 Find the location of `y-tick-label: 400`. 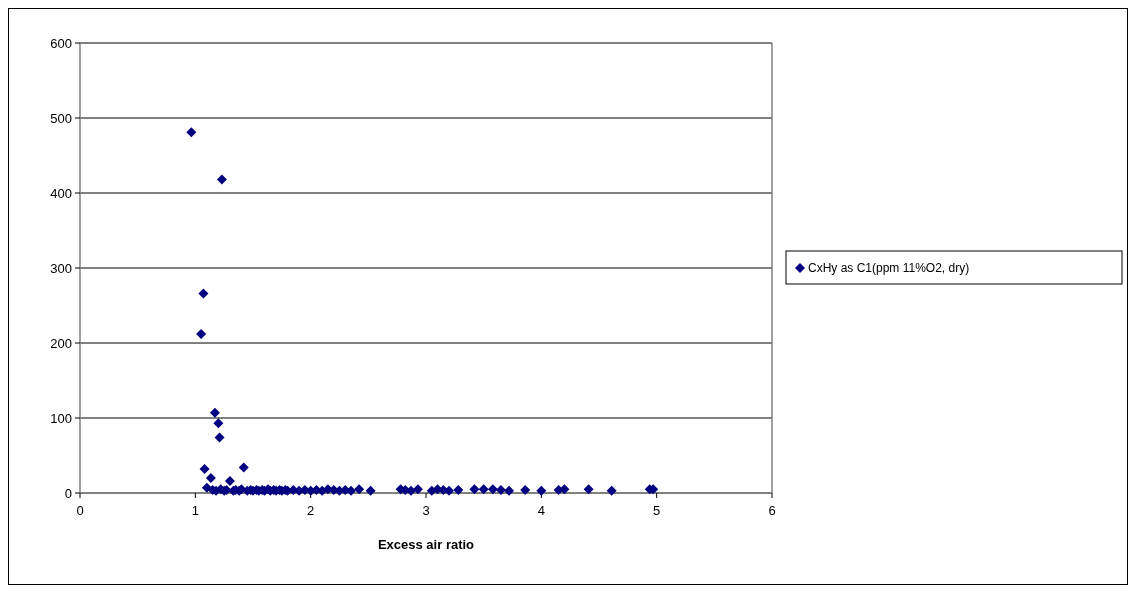

y-tick-label: 400 is located at coordinates (61, 193).